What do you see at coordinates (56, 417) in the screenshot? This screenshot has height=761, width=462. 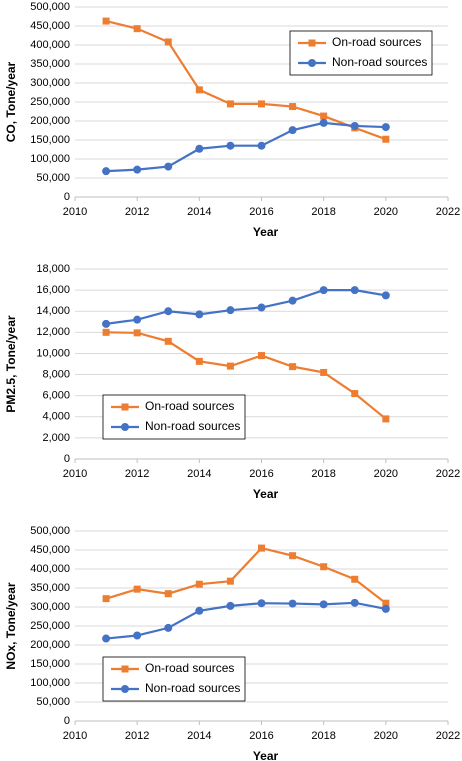 I see `y-tick-label: 4,000` at bounding box center [56, 417].